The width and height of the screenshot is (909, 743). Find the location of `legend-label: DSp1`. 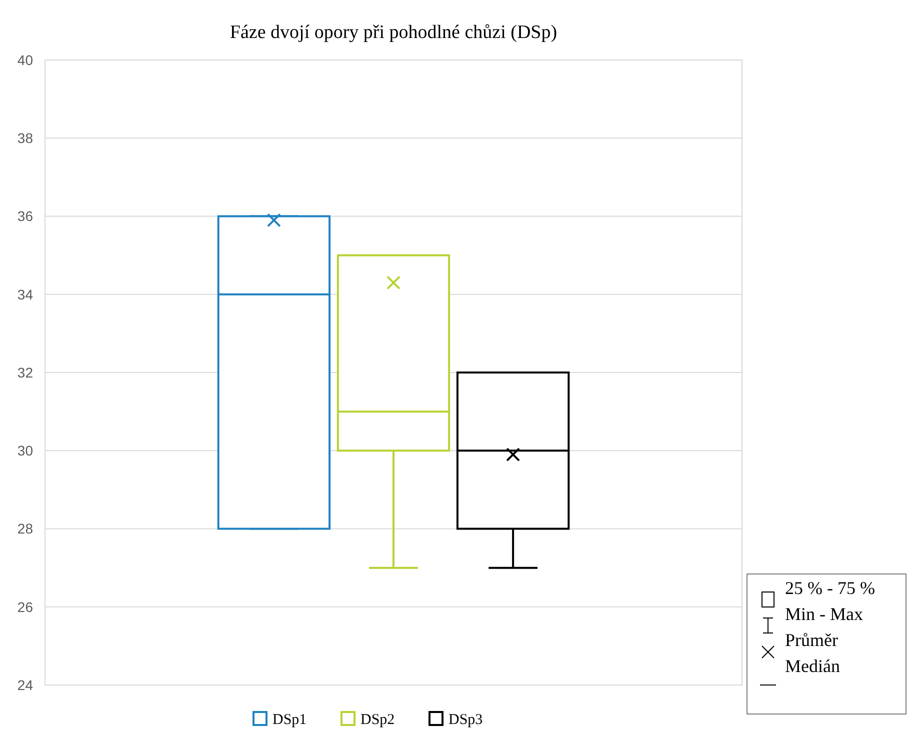

legend-label: DSp1 is located at coordinates (289, 720).